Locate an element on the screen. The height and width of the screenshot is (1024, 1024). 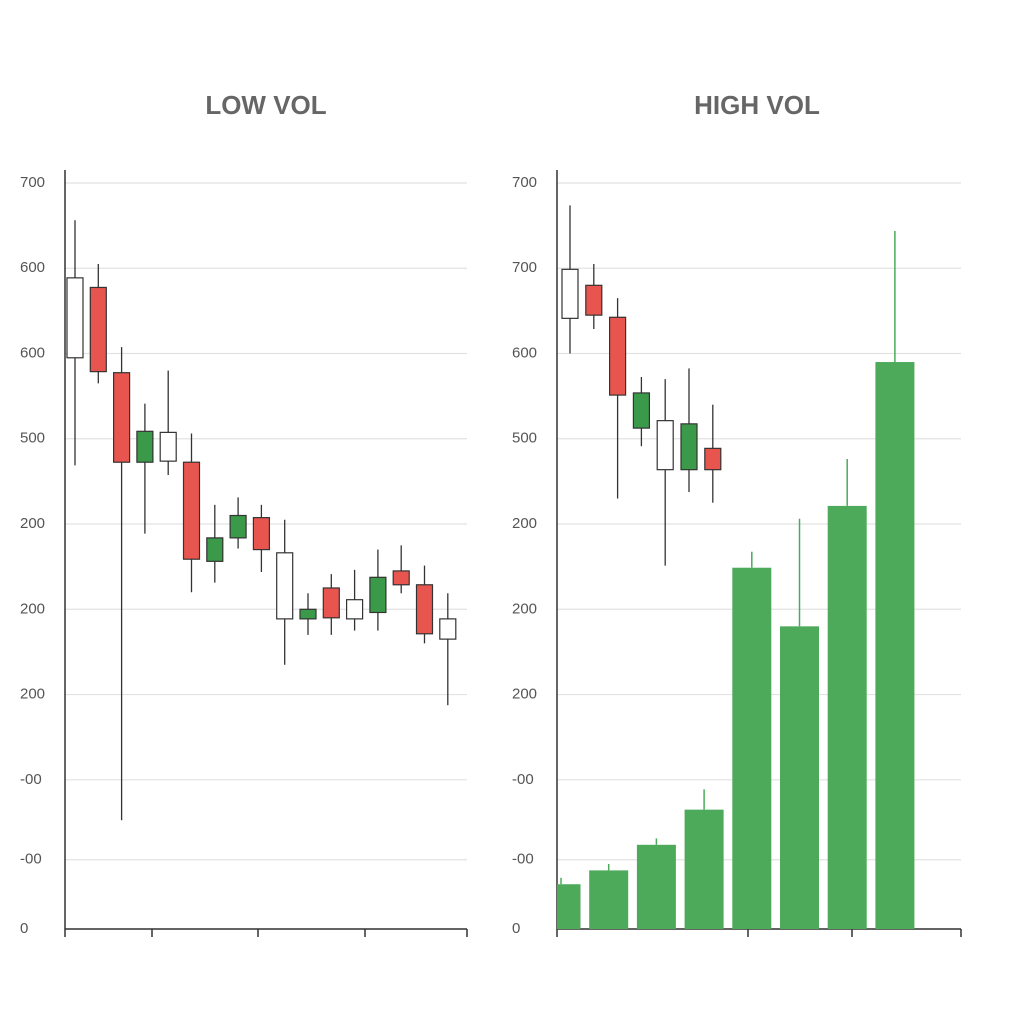
chart-title: LOW VOL is located at coordinates (265, 105).